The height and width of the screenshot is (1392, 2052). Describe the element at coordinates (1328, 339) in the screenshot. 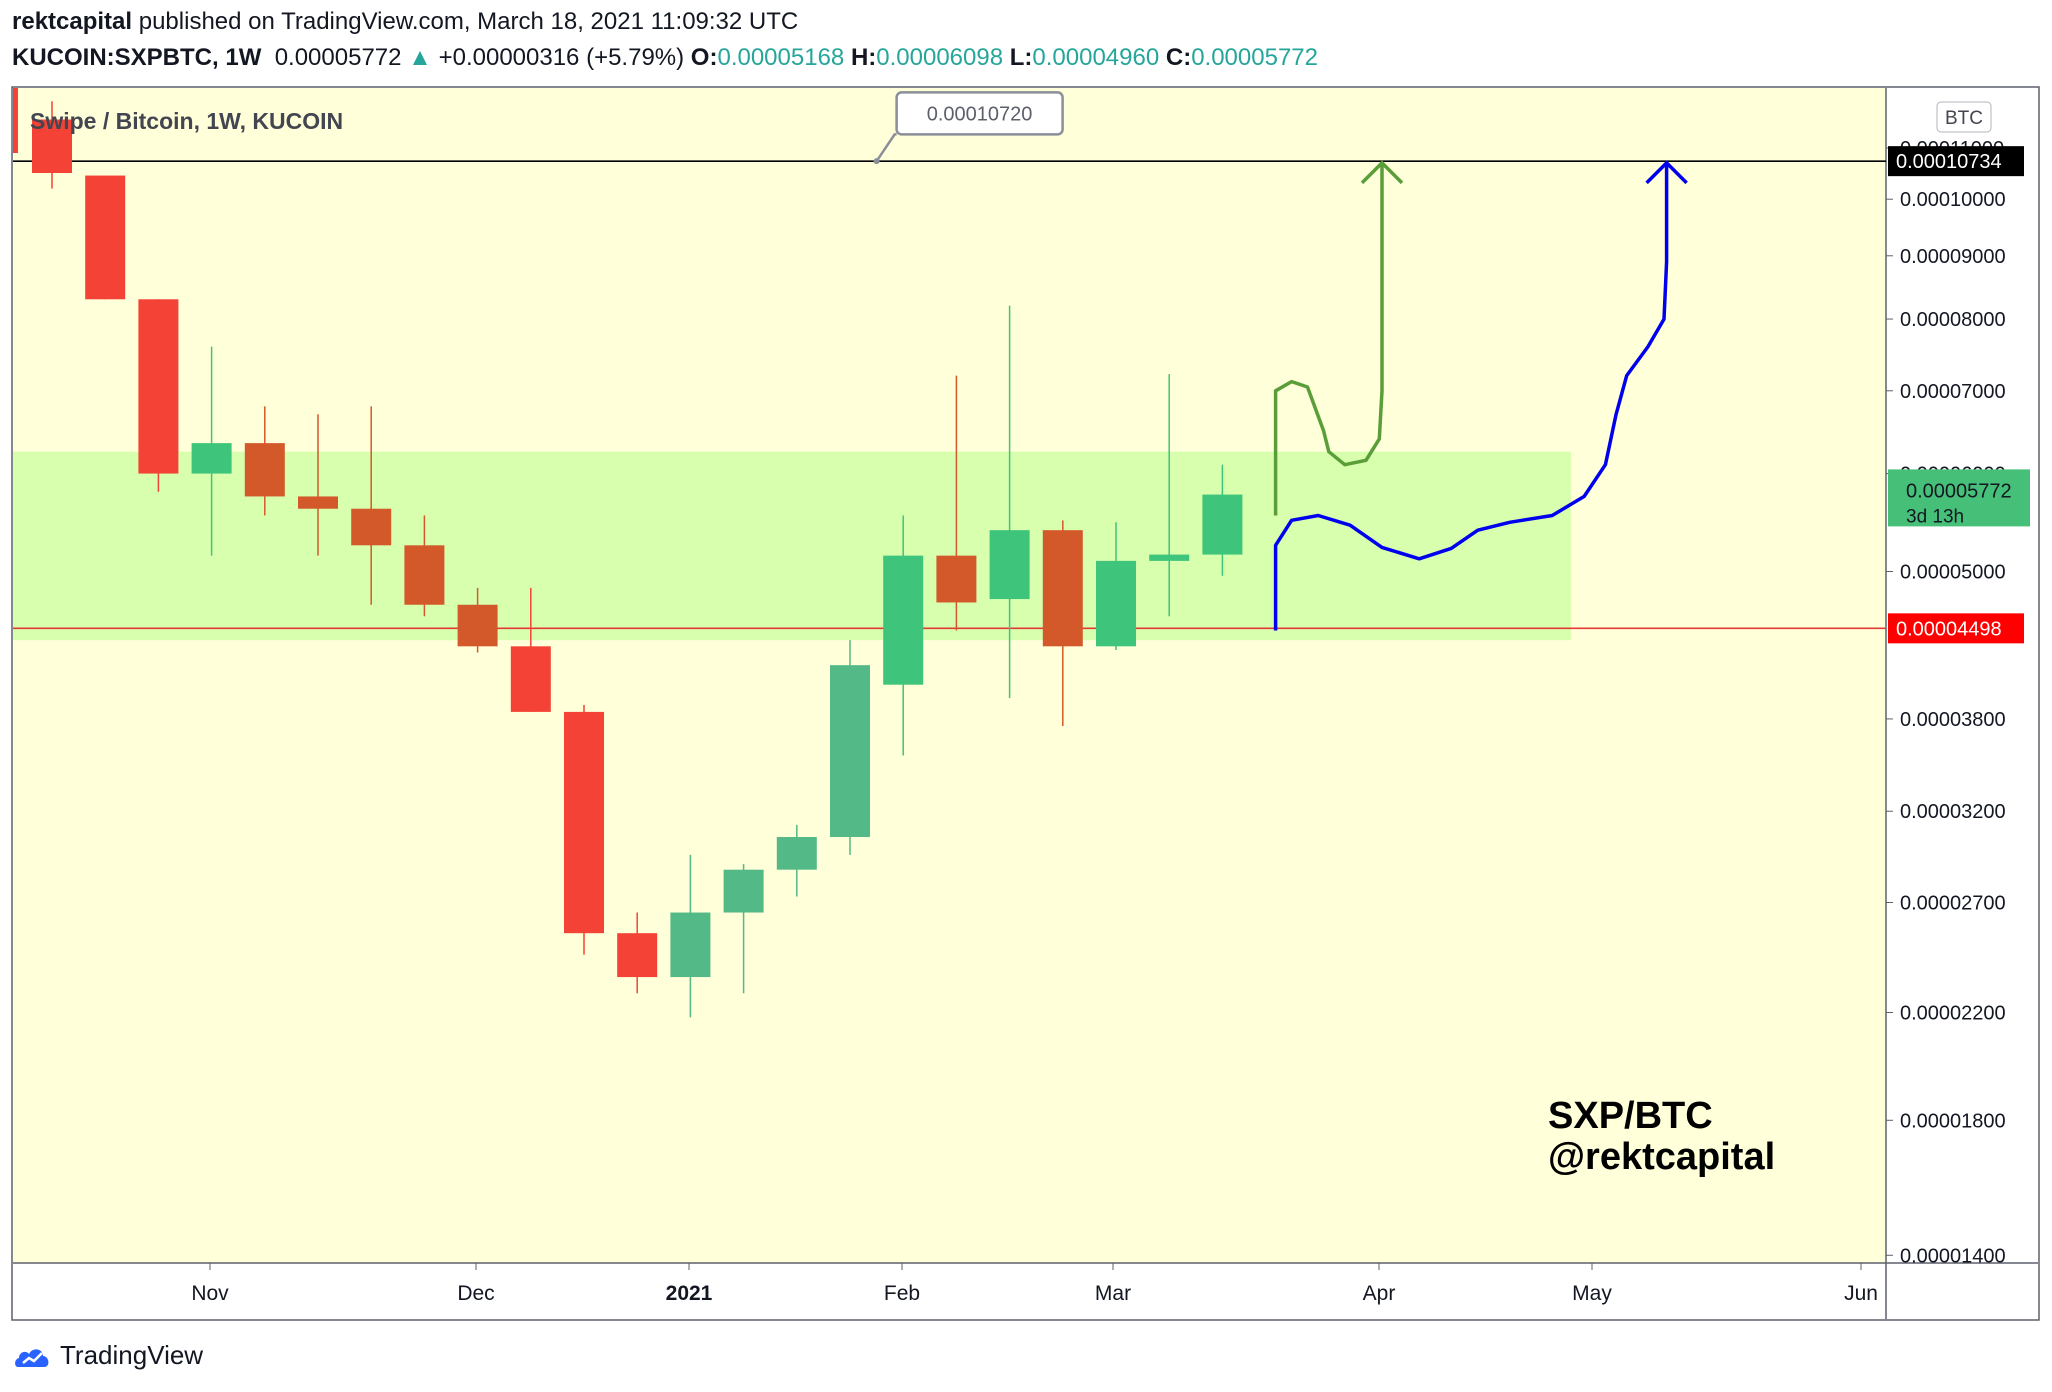

I see `scenario-green-path` at that location.